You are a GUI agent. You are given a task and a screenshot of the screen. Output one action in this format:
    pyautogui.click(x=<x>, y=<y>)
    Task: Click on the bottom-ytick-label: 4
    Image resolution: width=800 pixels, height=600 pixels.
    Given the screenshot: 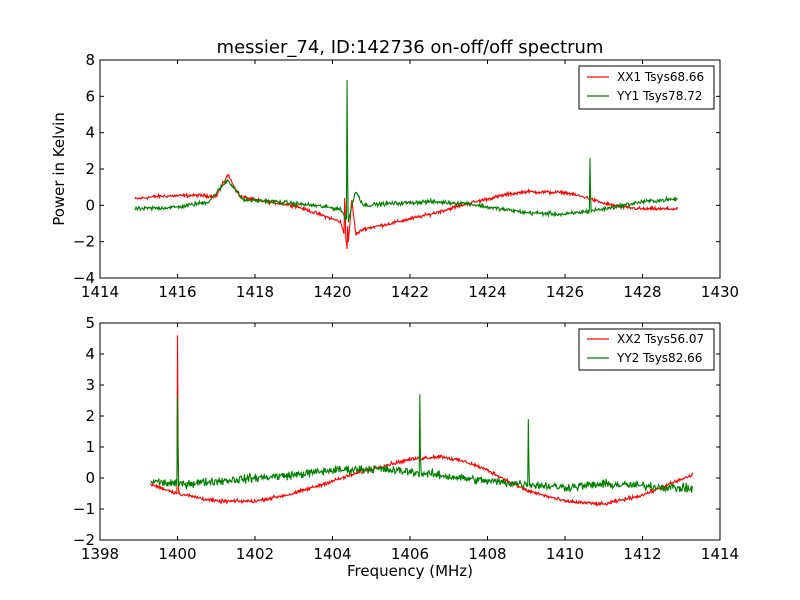 What is the action you would take?
    pyautogui.click(x=90, y=354)
    